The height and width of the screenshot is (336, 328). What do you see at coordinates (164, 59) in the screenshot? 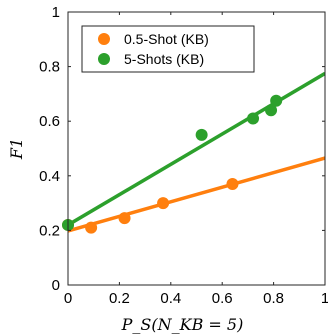
I see `legend-label-1: 5-Shots (KB)` at bounding box center [164, 59].